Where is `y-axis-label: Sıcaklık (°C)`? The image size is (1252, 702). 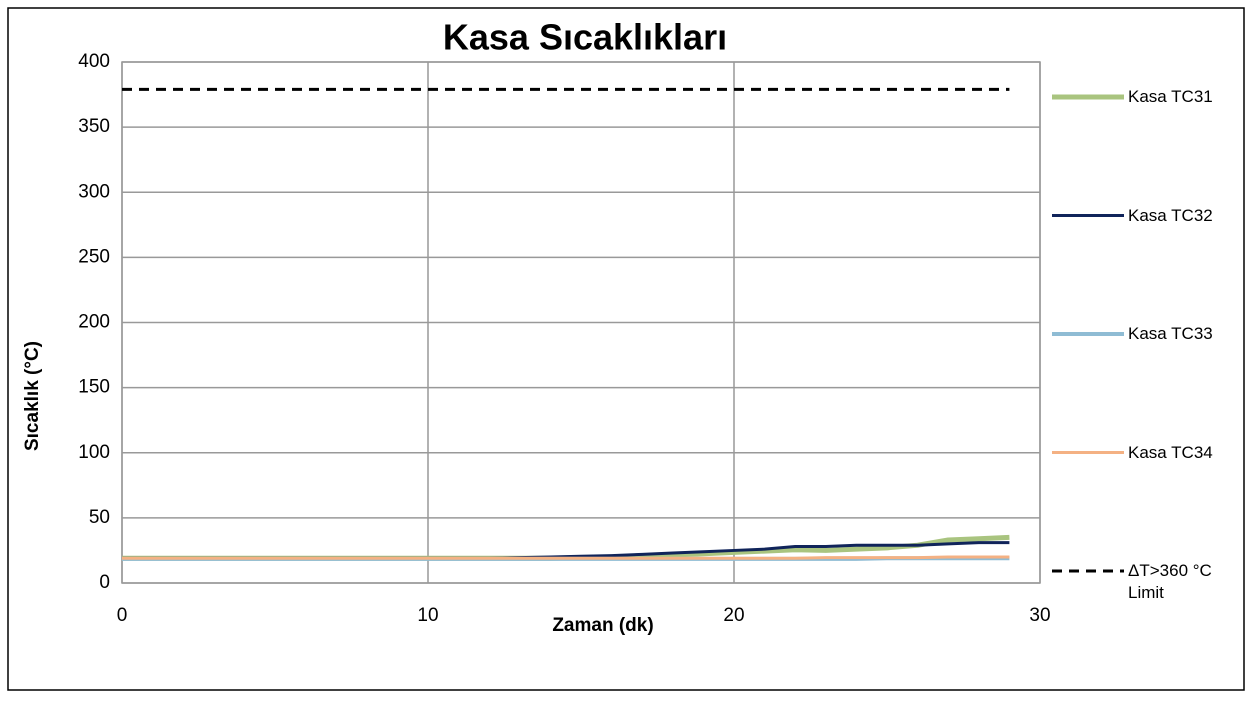 y-axis-label: Sıcaklık (°C) is located at coordinates (32, 396).